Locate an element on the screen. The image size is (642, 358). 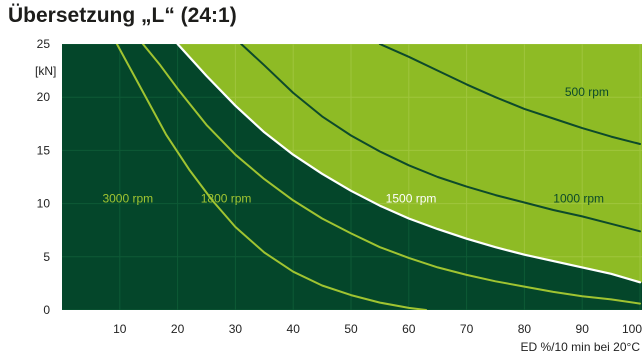
y-tick-label: 0 is located at coordinates (46, 310).